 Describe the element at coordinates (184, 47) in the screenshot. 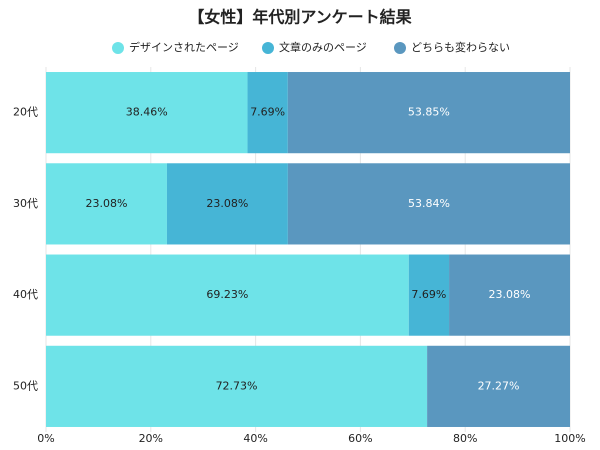

I see `legend-label: デザインされたページ` at that location.